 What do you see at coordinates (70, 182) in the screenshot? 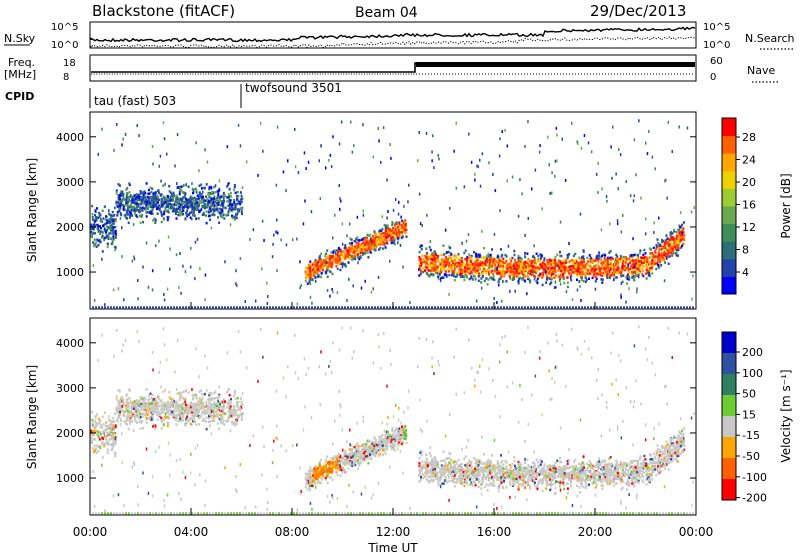
I see `y-tick-label: 3000` at bounding box center [70, 182].